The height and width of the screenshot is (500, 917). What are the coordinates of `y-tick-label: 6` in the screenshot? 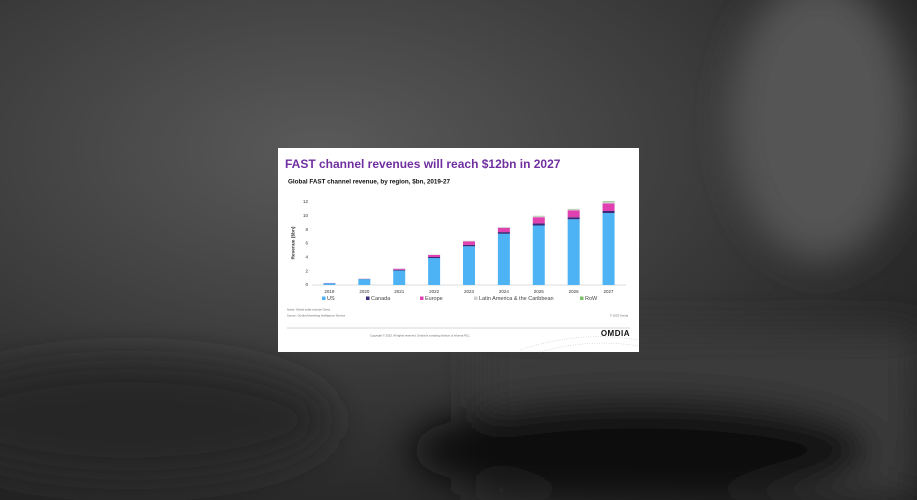 It's located at (306, 243).